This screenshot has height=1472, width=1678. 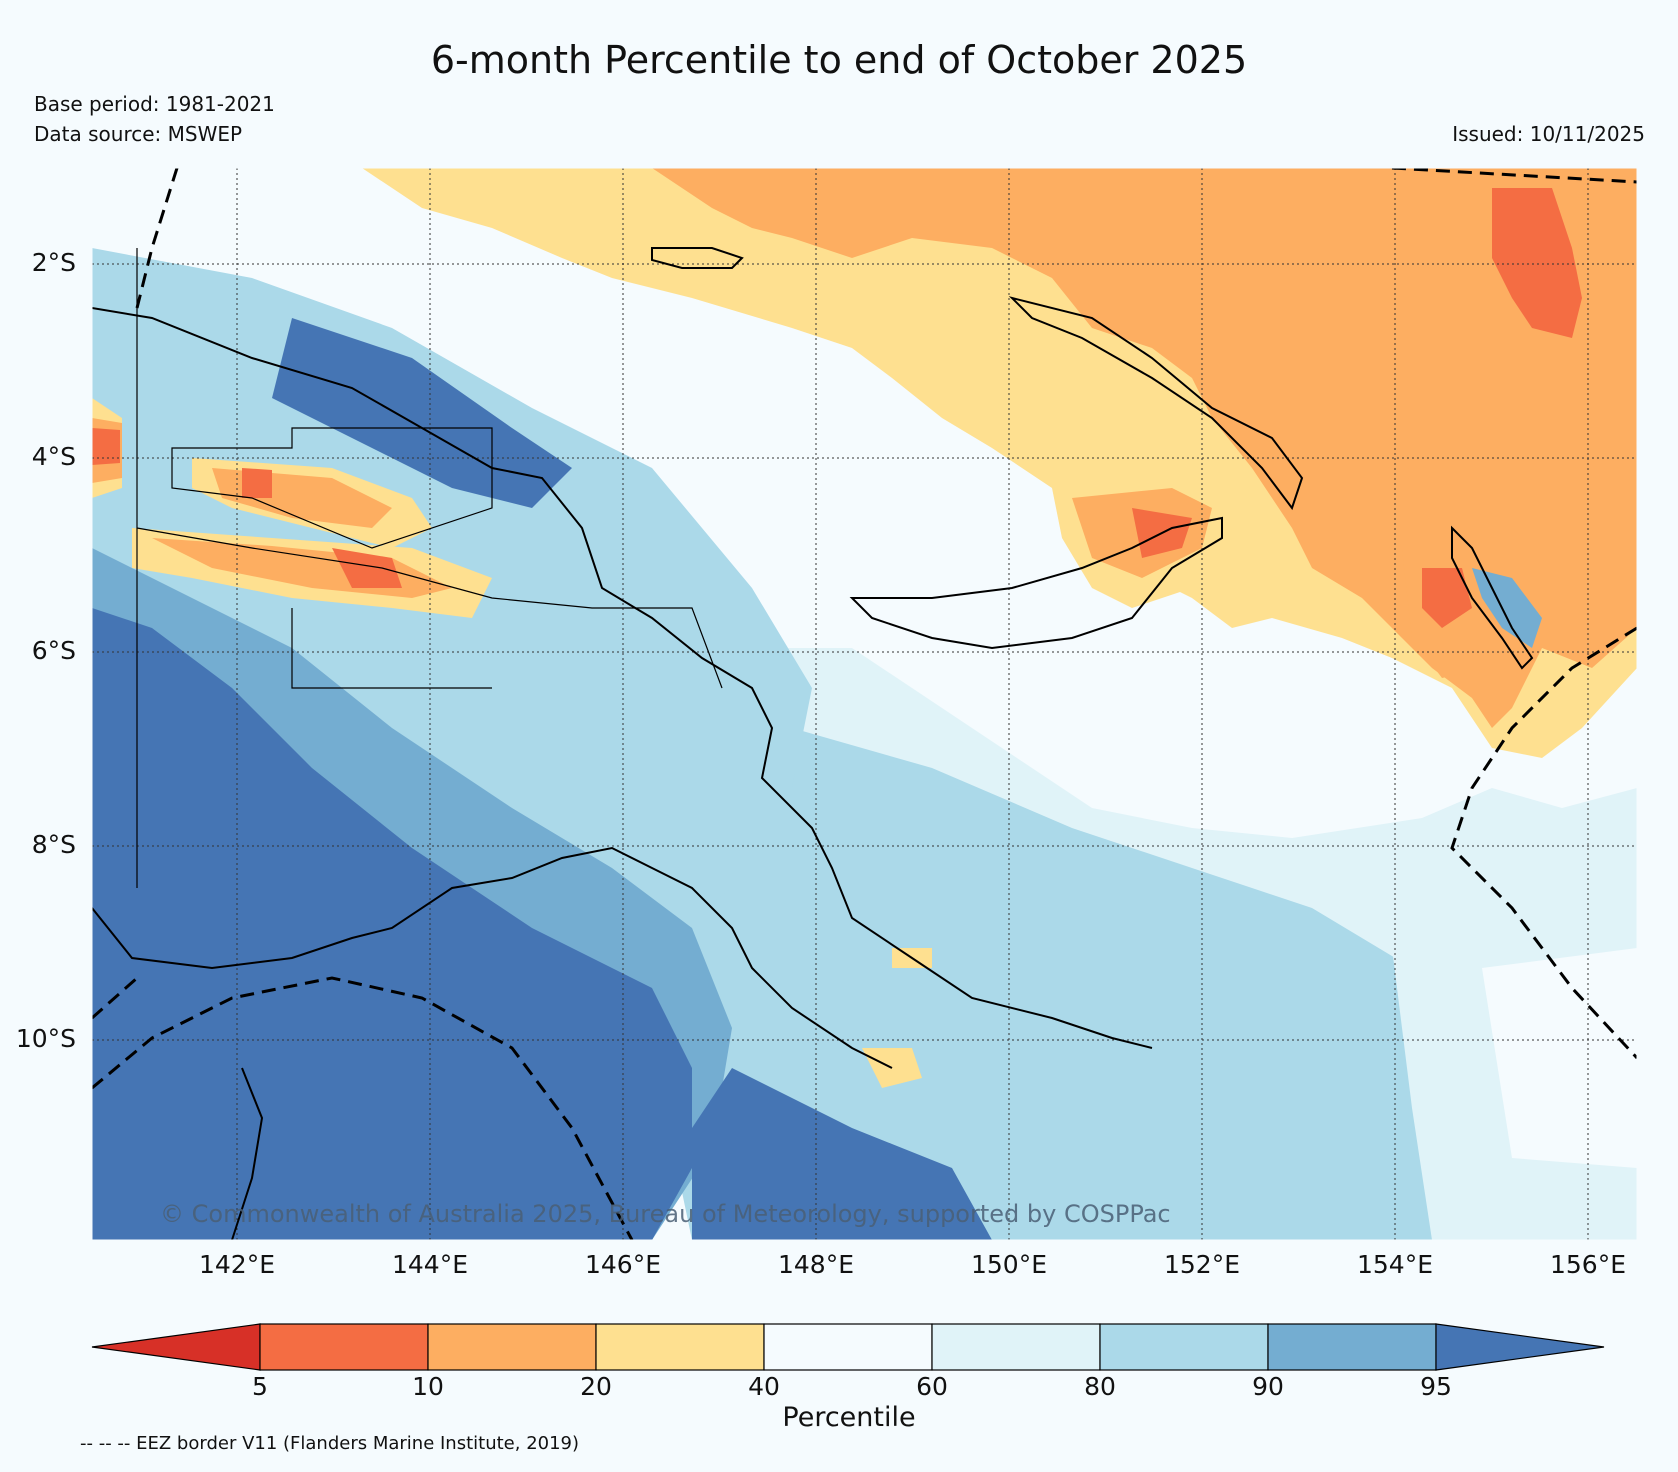 What do you see at coordinates (422, 413) in the screenshot?
I see `band-95-plus-highlands` at bounding box center [422, 413].